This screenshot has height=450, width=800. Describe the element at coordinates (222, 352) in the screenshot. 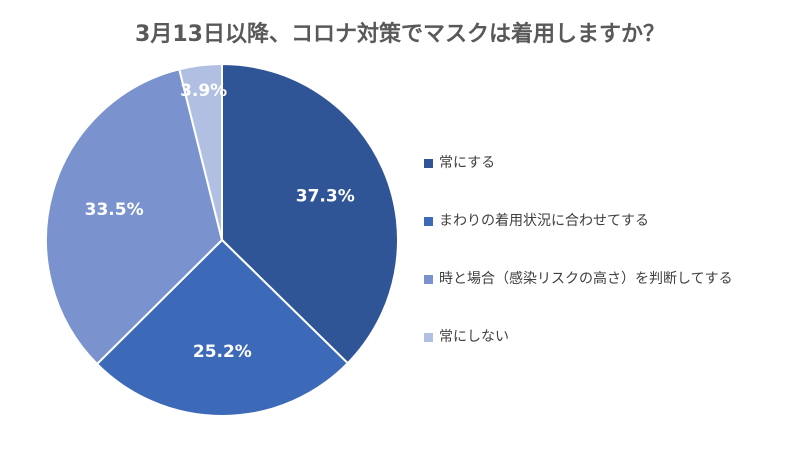

I see `data-label-follow-others: 25.2%` at that location.